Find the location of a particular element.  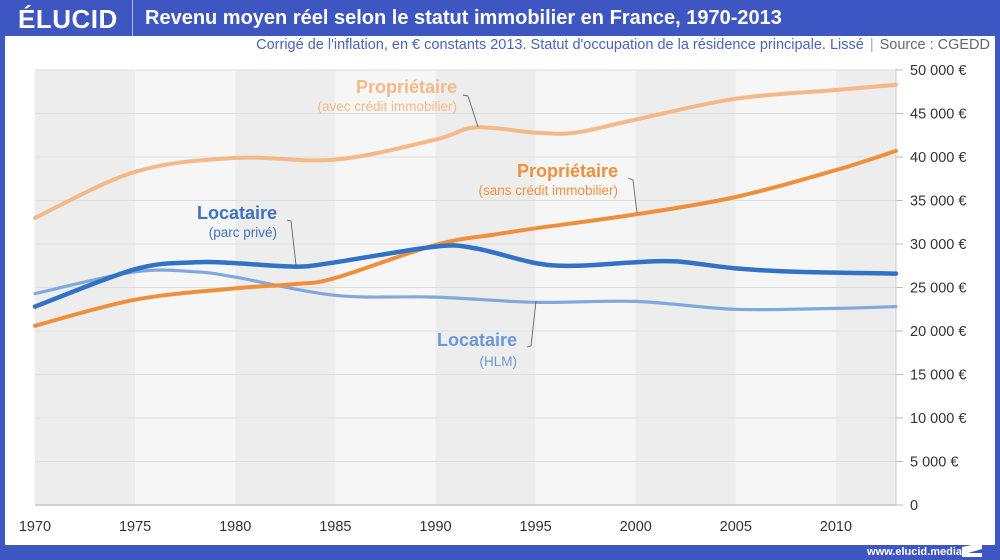

annotation-proprietaire-avec-credit: Propriétaire (avec crédit immobilier) is located at coordinates (398, 102).